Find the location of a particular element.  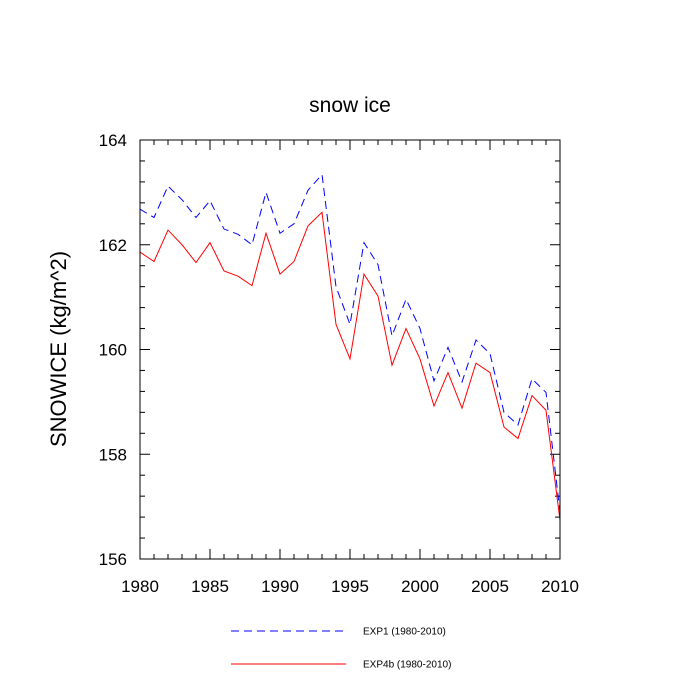

chart-title: snow ice is located at coordinates (350, 105).